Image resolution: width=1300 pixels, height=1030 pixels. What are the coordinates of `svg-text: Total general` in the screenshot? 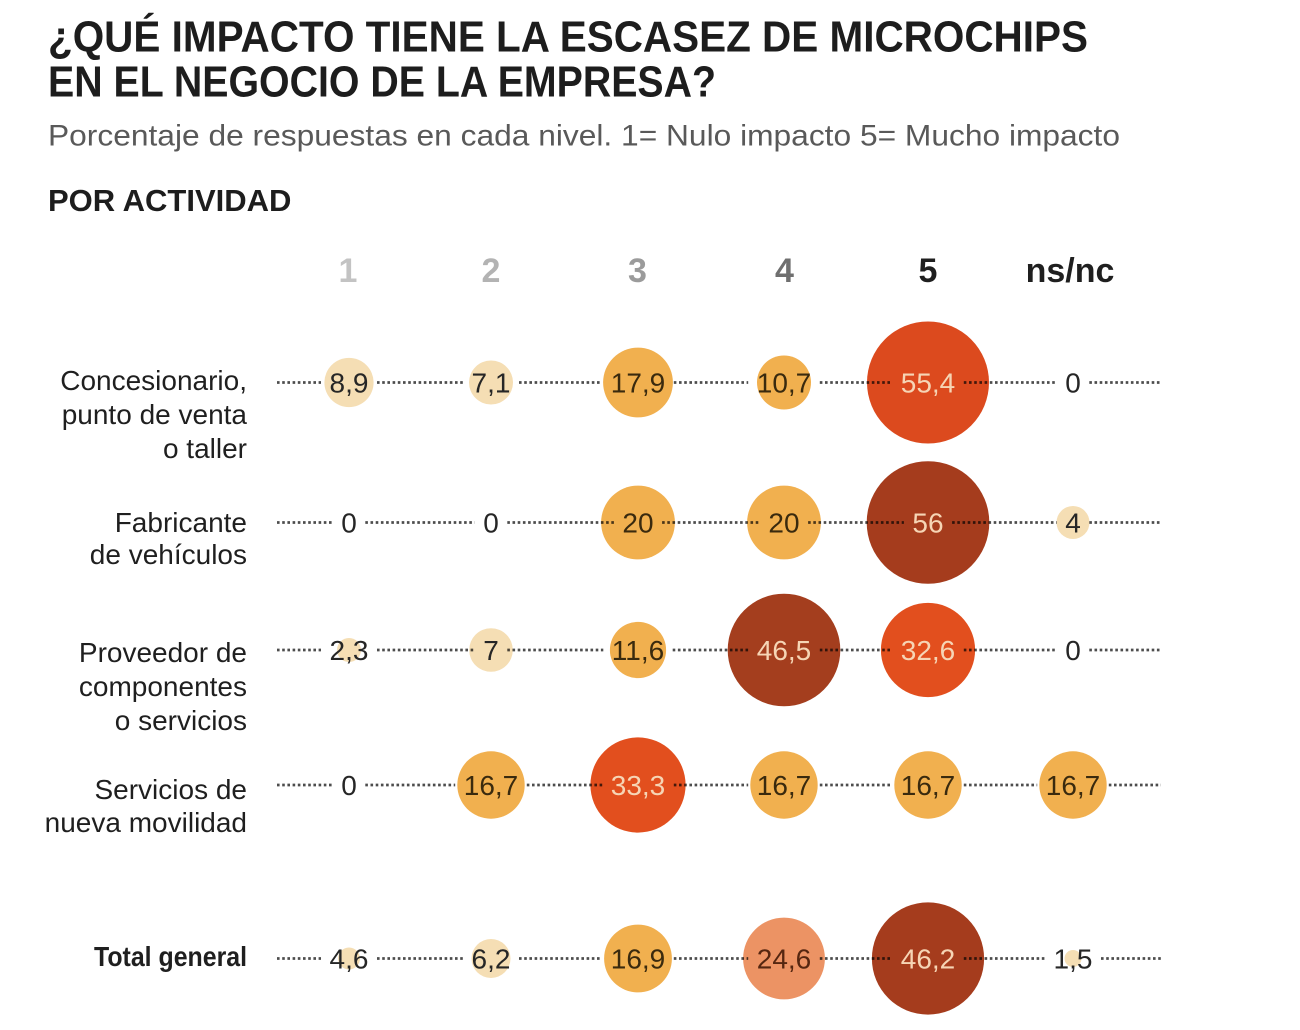 It's located at (170, 956).